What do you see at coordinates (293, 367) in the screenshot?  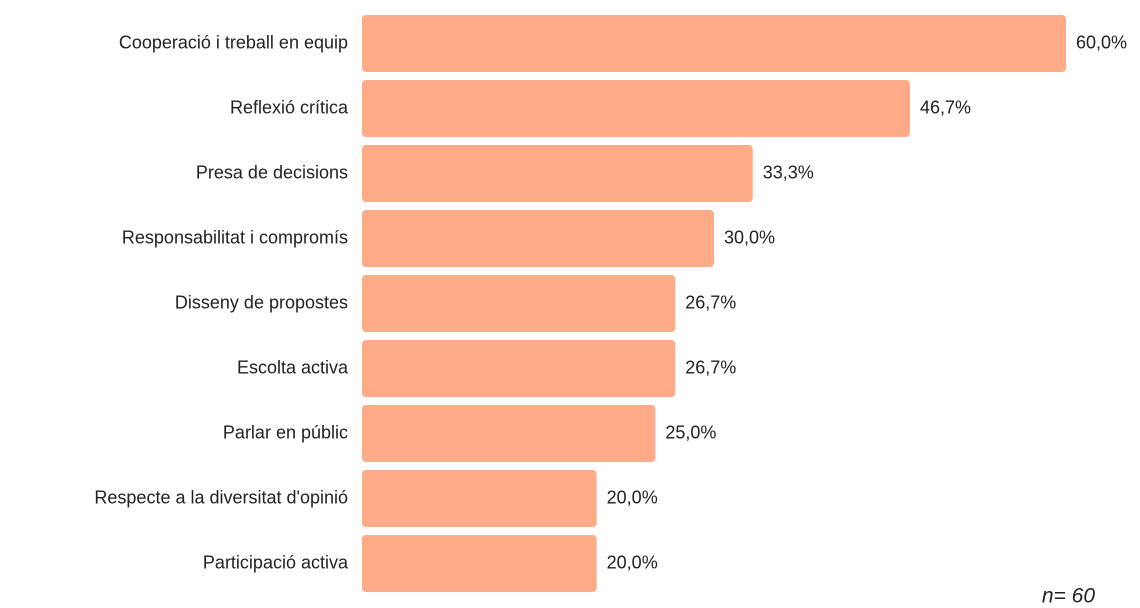 I see `category-label: Escolta activa` at bounding box center [293, 367].